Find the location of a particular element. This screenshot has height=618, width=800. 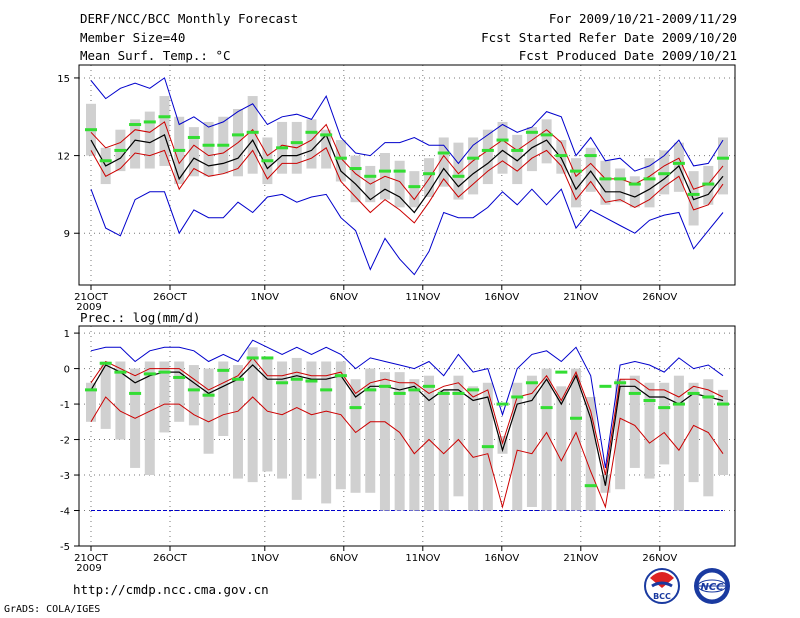

source-url: http://cmdp.ncc.cma.gov.cn is located at coordinates (171, 589).